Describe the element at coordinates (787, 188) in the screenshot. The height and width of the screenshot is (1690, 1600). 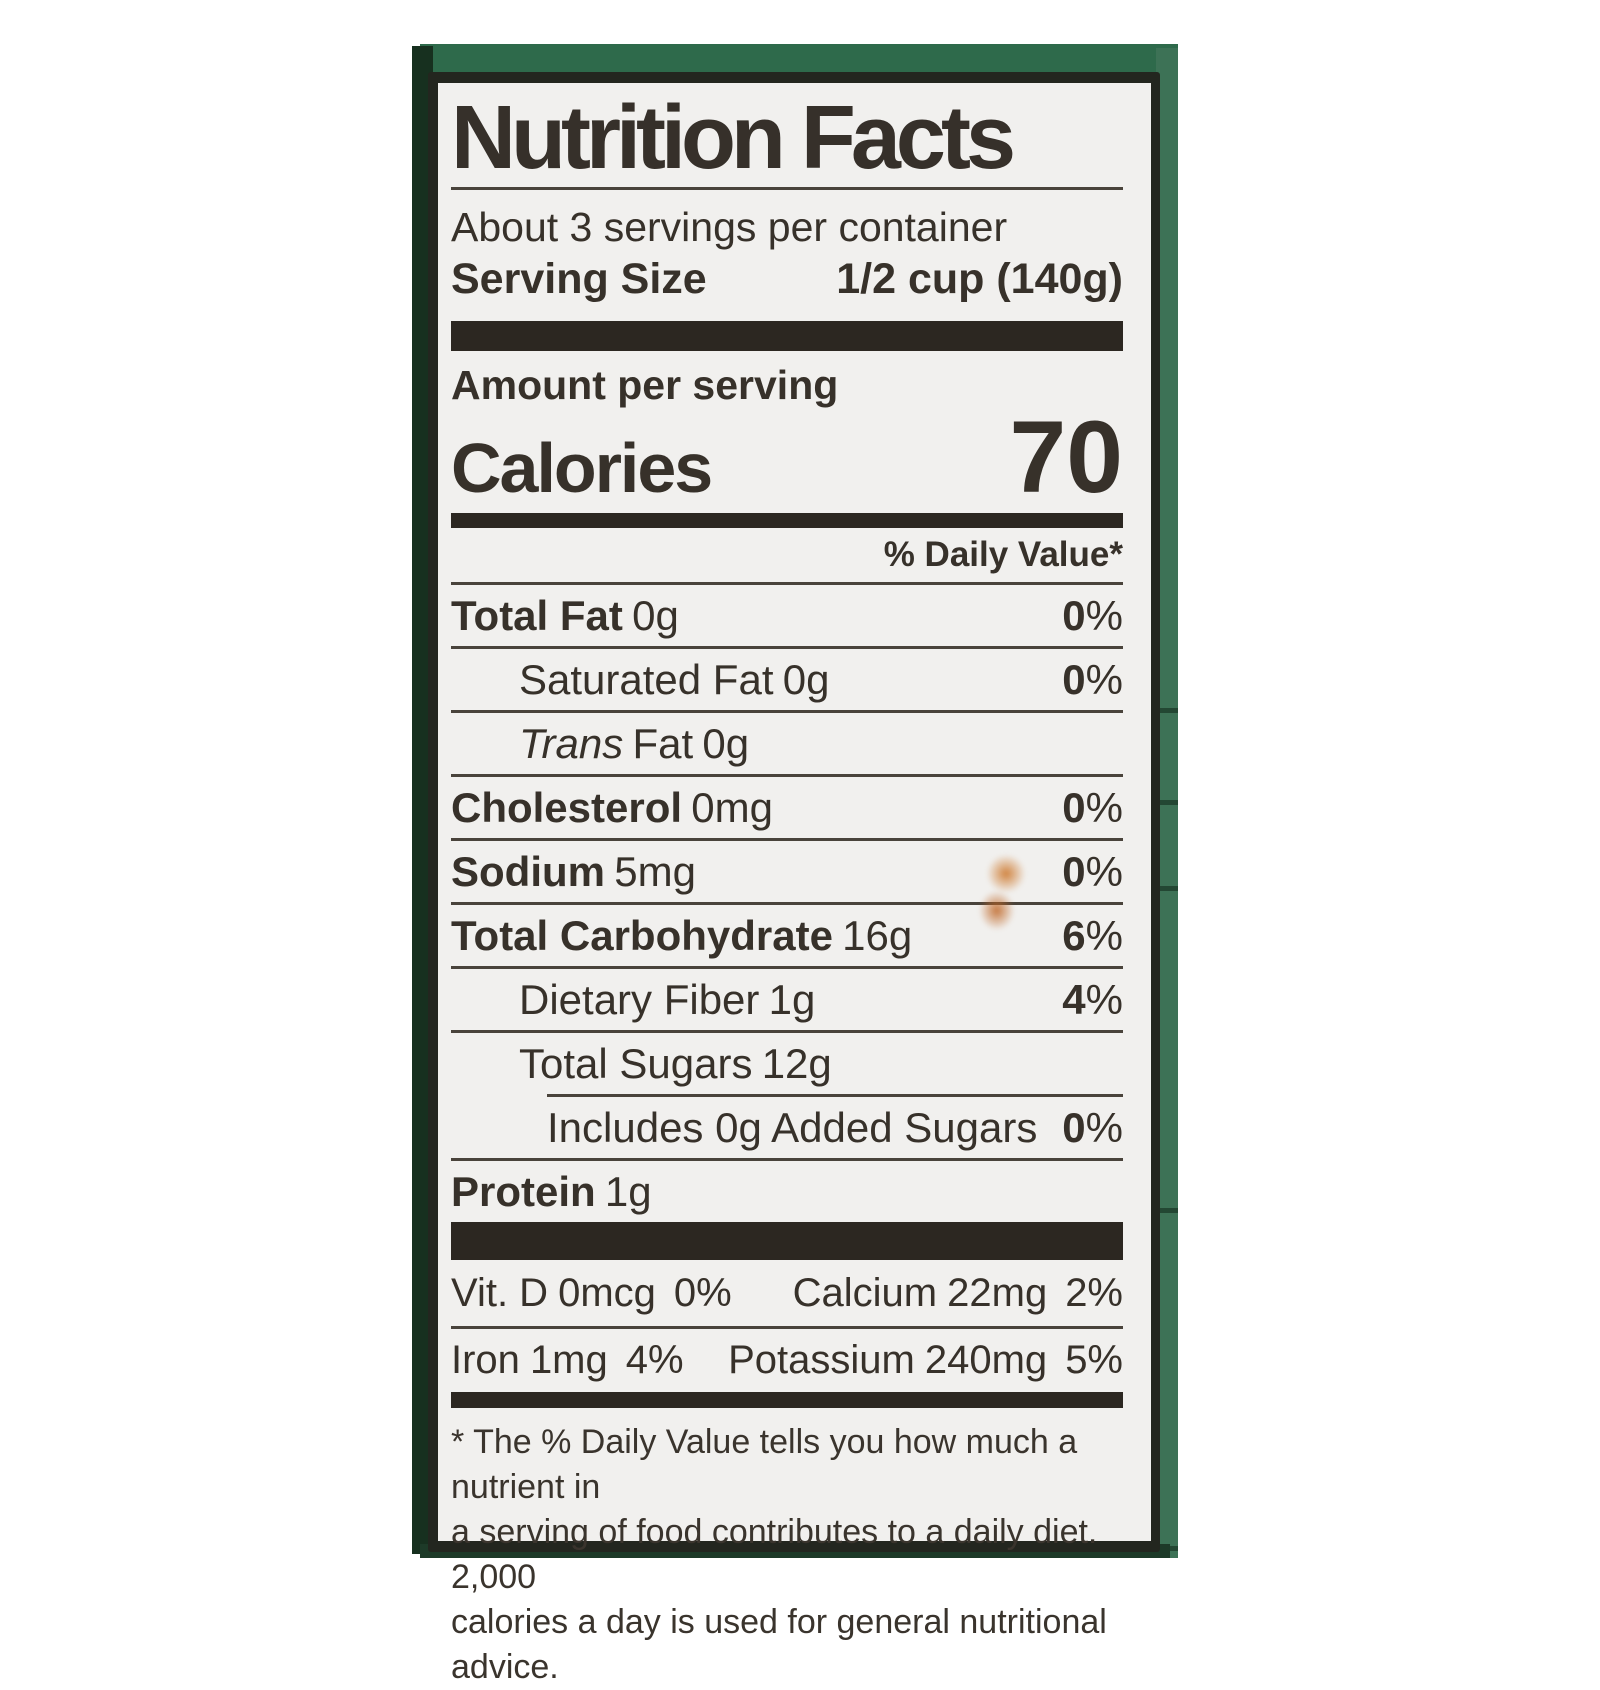
I see `title-divider` at that location.